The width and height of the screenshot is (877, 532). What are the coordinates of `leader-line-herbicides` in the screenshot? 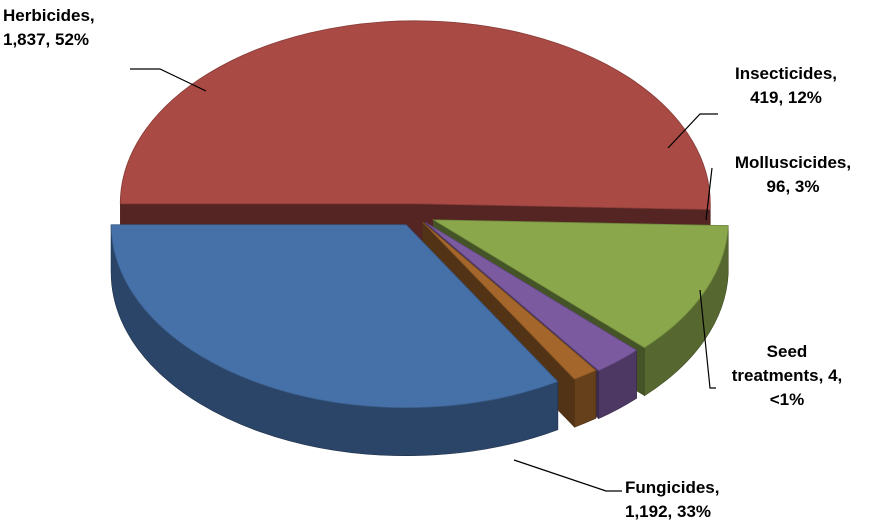 It's located at (168, 80).